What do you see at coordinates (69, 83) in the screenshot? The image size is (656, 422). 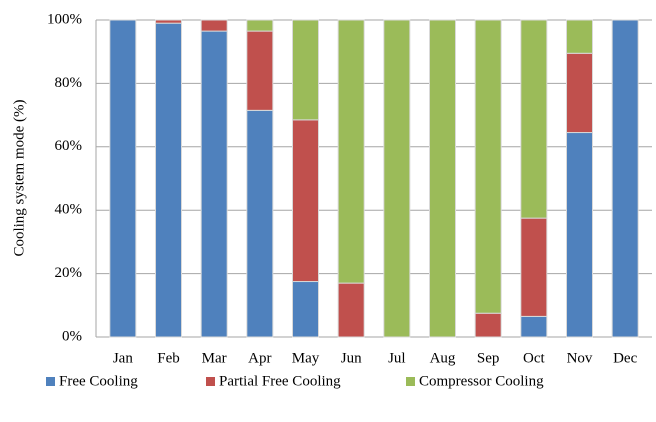 I see `y-tick-label: 80%` at bounding box center [69, 83].